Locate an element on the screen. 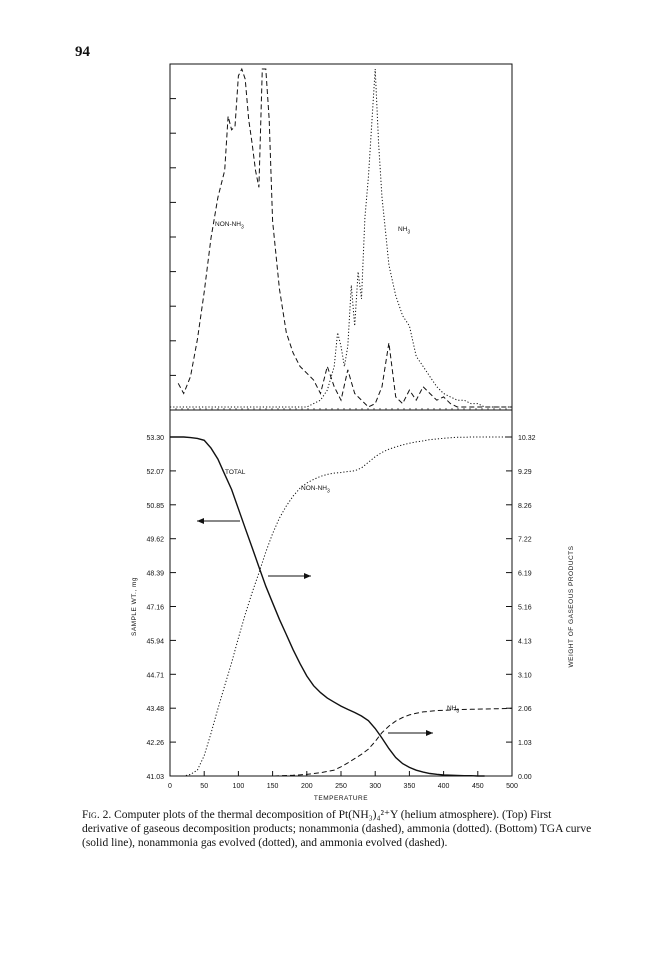 This screenshot has width=672, height=960. arrow-to-left-axis is located at coordinates (218, 521).